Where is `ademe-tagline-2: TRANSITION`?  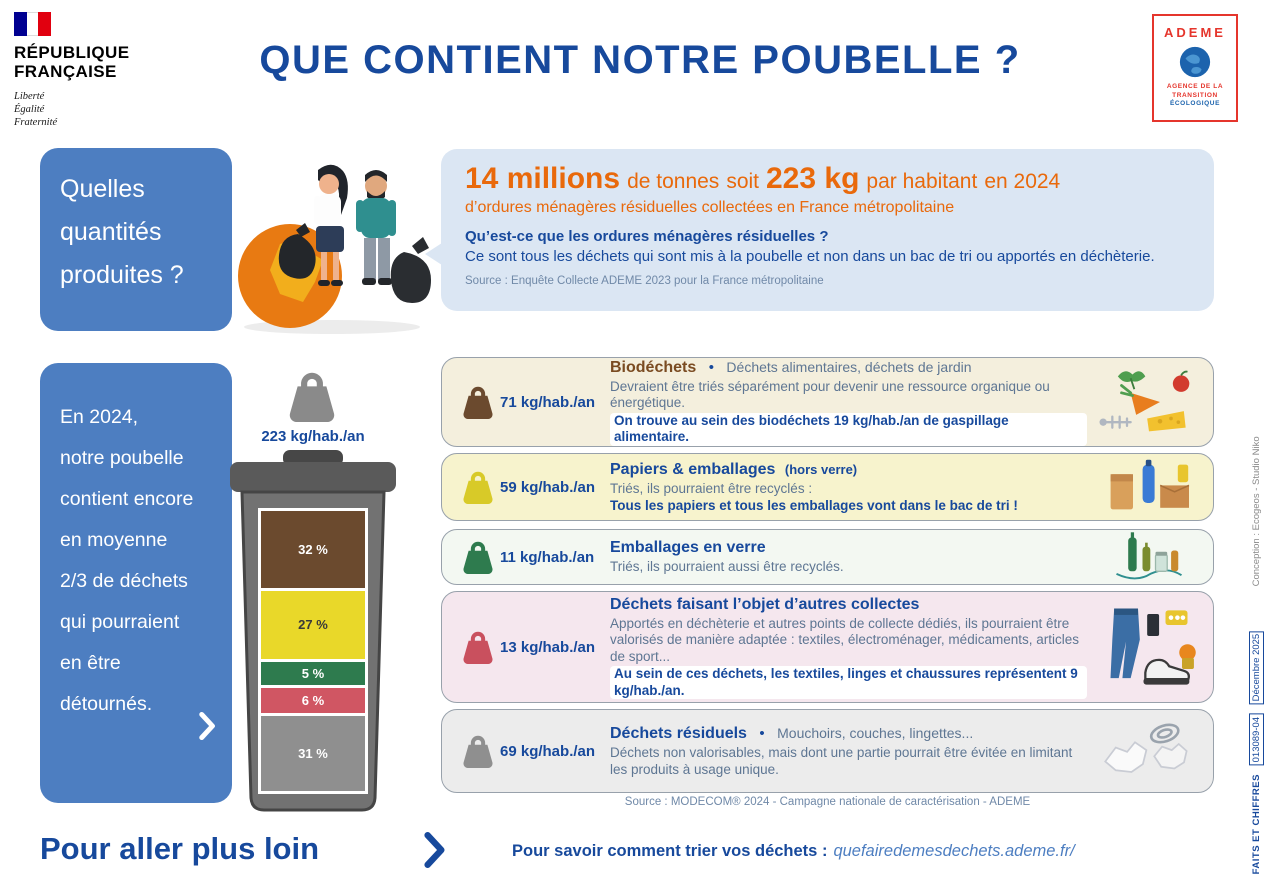
ademe-tagline-2: TRANSITION is located at coordinates (1195, 95).